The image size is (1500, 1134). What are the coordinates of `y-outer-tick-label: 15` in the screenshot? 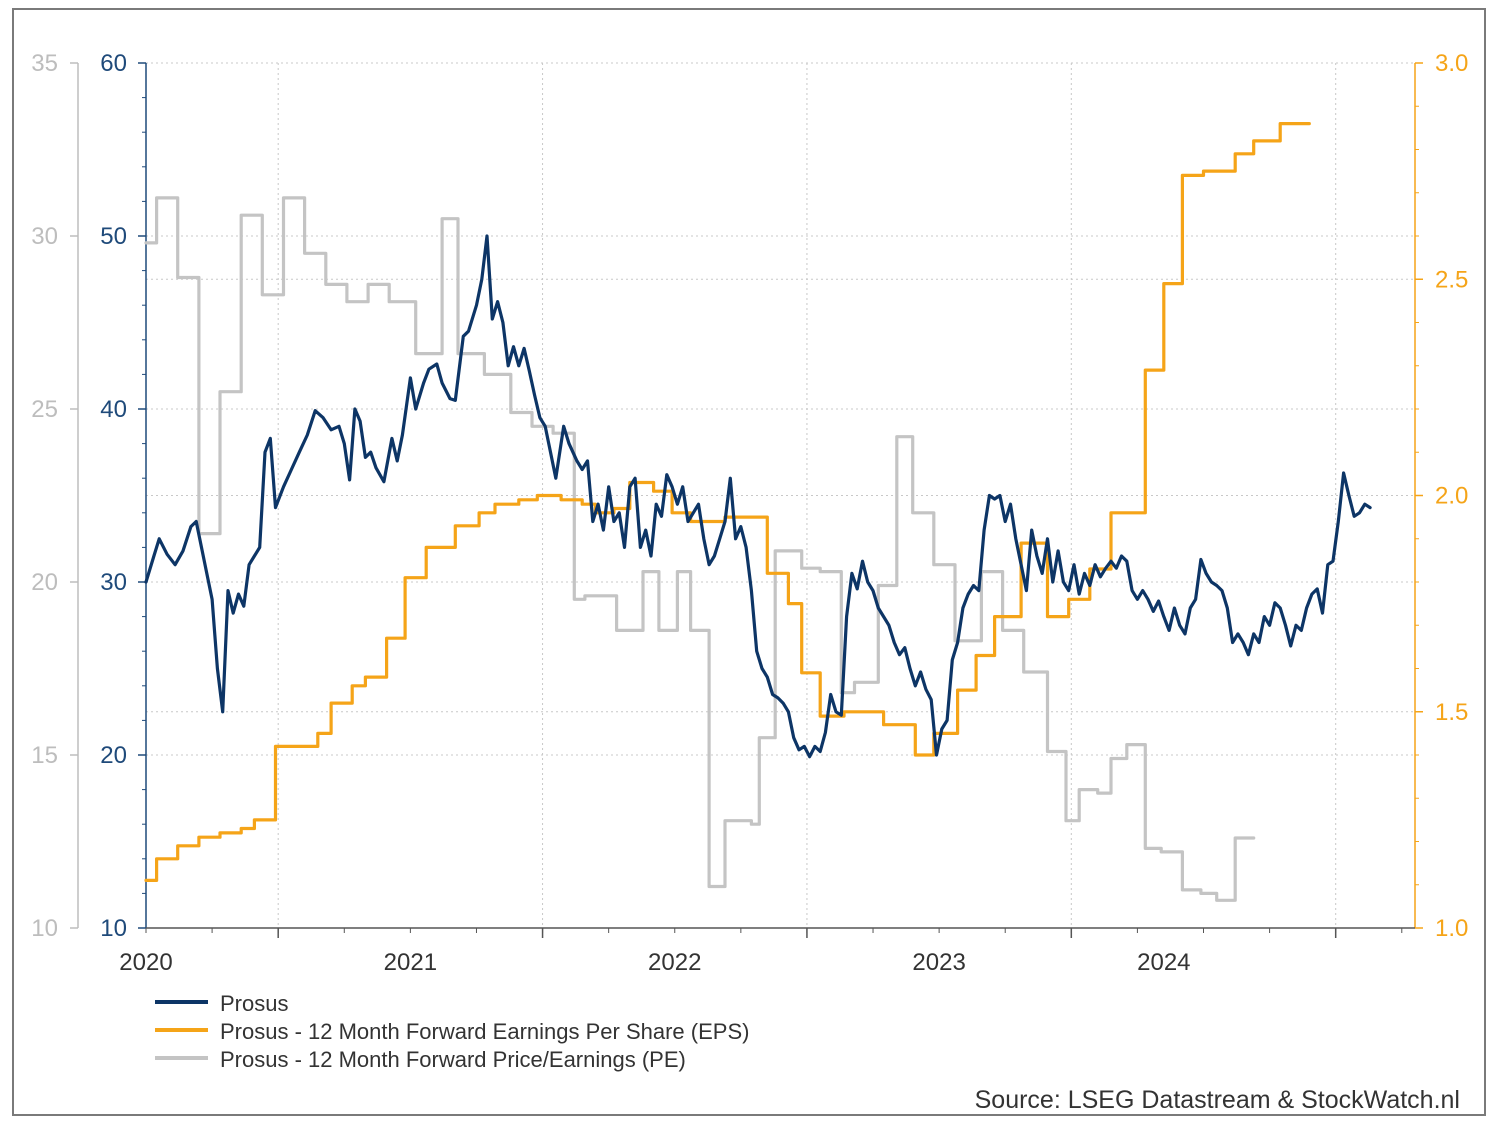 It's located at (44, 755).